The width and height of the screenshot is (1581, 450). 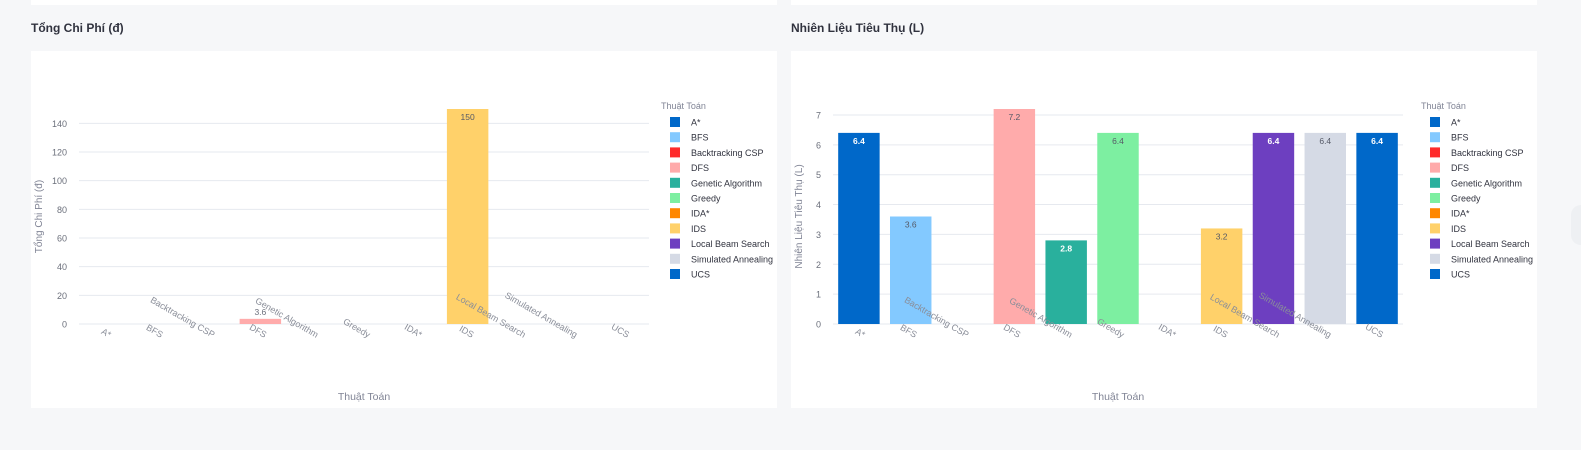 I want to click on cost-legend-item-genetic-algorithm: Genetic Algorithm, so click(x=726, y=183).